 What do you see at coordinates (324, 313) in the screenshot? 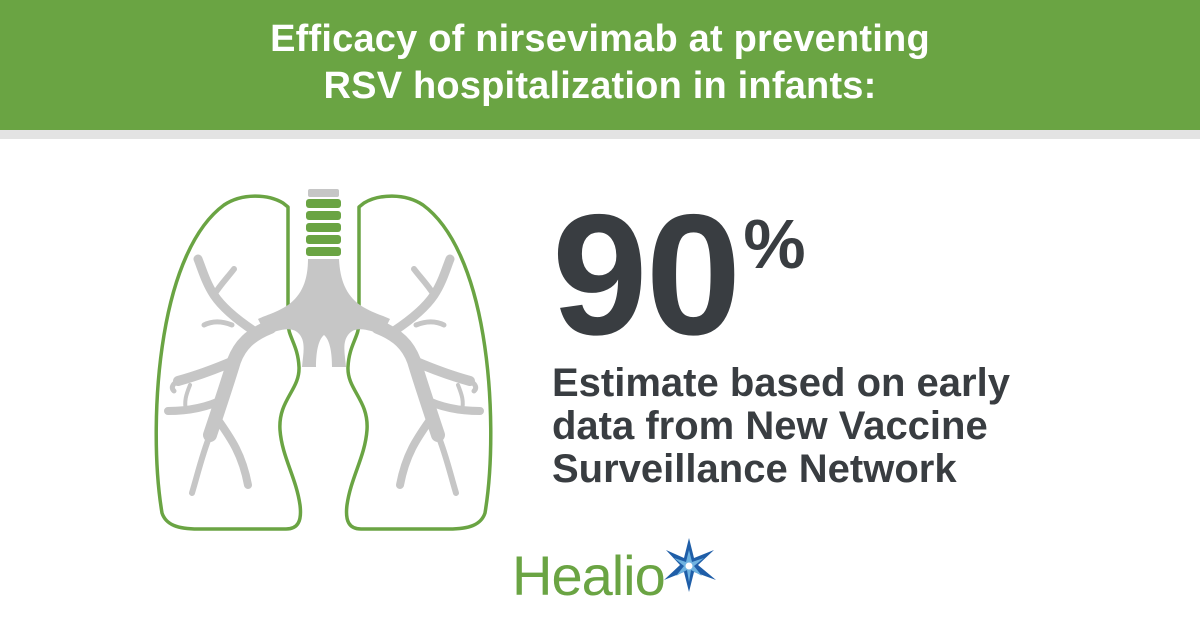
I see `bronchial-tree` at bounding box center [324, 313].